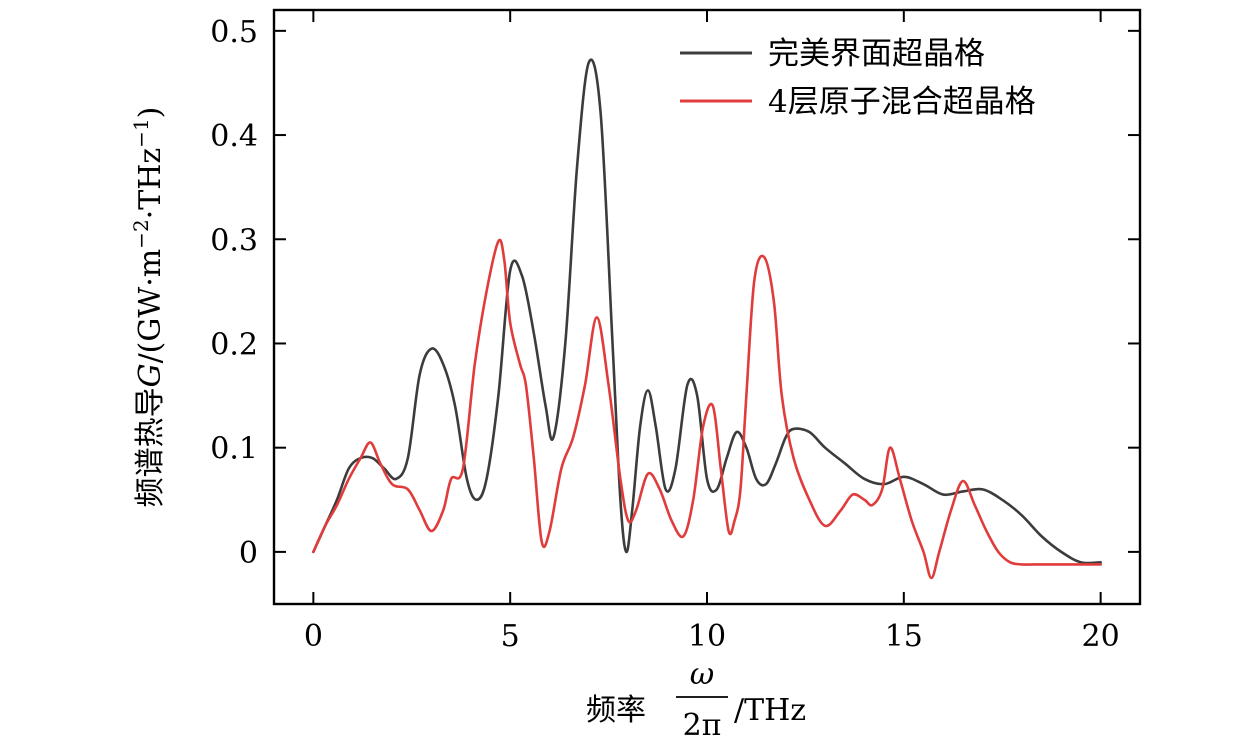 This screenshot has height=749, width=1260. What do you see at coordinates (858, 78) in the screenshot?
I see `legend: 完美界面超晶格 4层原子混合超晶格` at bounding box center [858, 78].